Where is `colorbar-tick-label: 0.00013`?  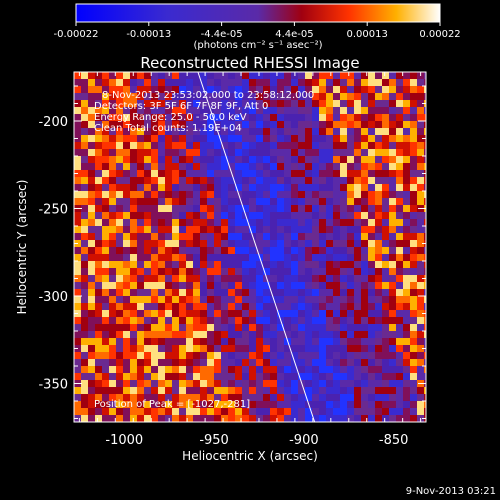
colorbar-tick-label: 0.00013 is located at coordinates (367, 34).